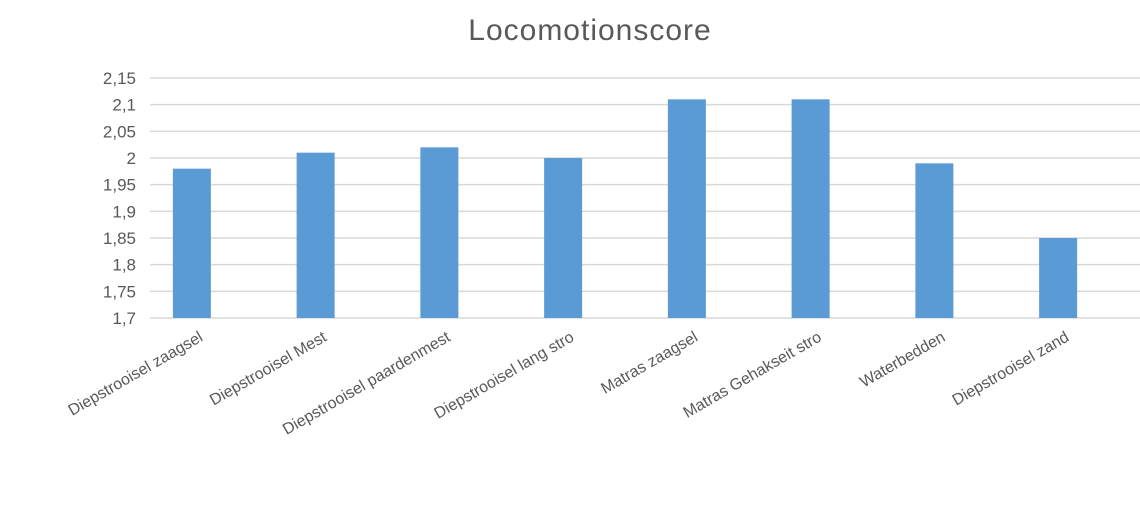 The image size is (1140, 522). I want to click on x-tick-label: Diepstrooisel Mest, so click(268, 368).